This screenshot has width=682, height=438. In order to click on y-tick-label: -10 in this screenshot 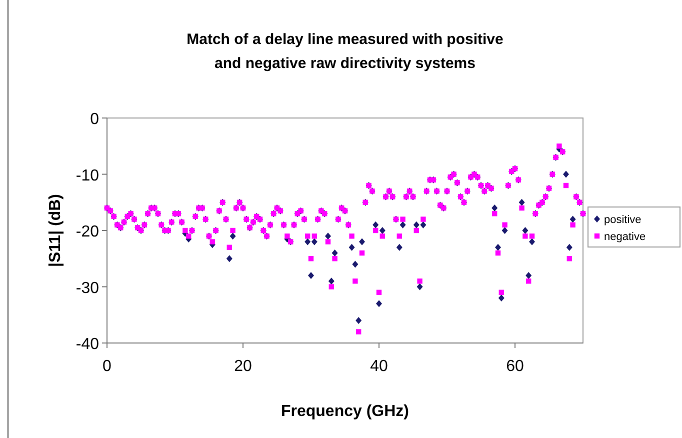, I will do `click(88, 175)`.